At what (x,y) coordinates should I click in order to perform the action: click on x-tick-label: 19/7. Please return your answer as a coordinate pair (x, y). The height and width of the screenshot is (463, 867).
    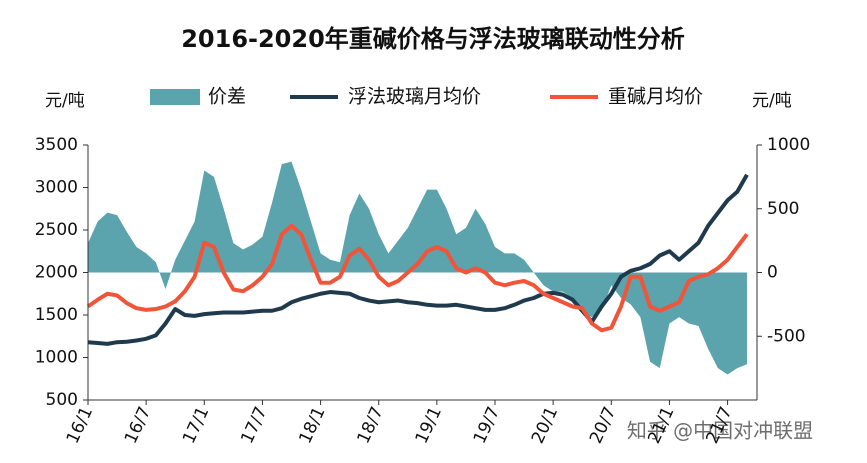
    Looking at the image, I should click on (487, 425).